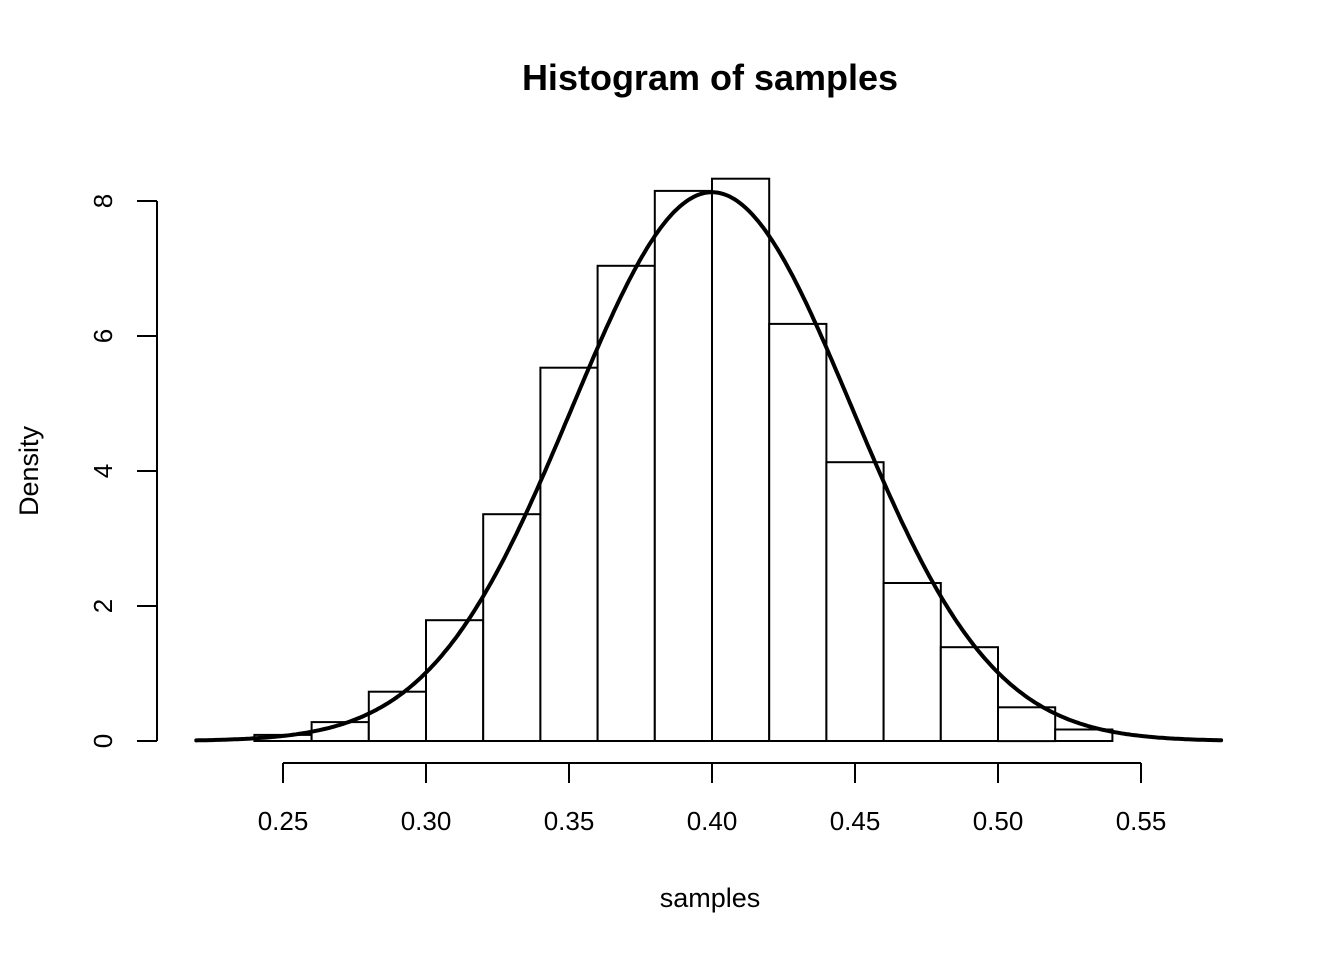 The image size is (1344, 960). What do you see at coordinates (103, 471) in the screenshot?
I see `y-tick-label: 4` at bounding box center [103, 471].